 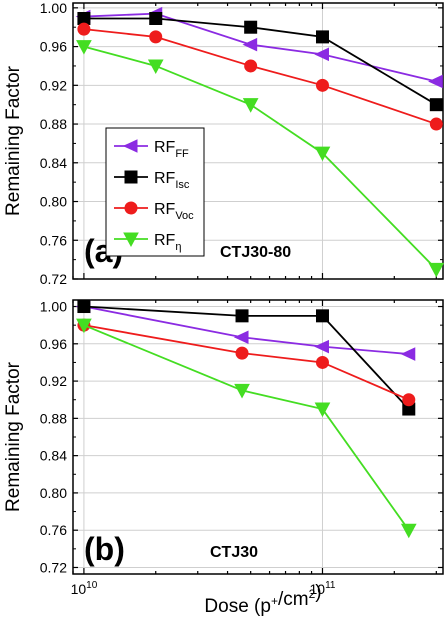 I want to click on legend-label-sub: FF, so click(x=182, y=154).